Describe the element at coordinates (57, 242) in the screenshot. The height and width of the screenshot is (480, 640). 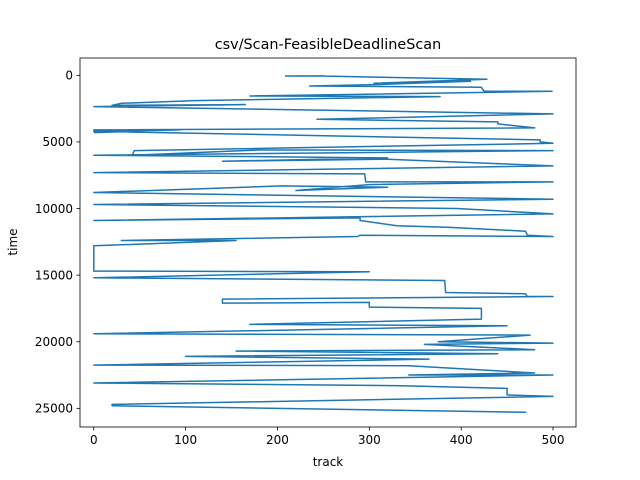
I see `y-axis-ticks: 0 5000 10000 15000 20000 25000` at that location.